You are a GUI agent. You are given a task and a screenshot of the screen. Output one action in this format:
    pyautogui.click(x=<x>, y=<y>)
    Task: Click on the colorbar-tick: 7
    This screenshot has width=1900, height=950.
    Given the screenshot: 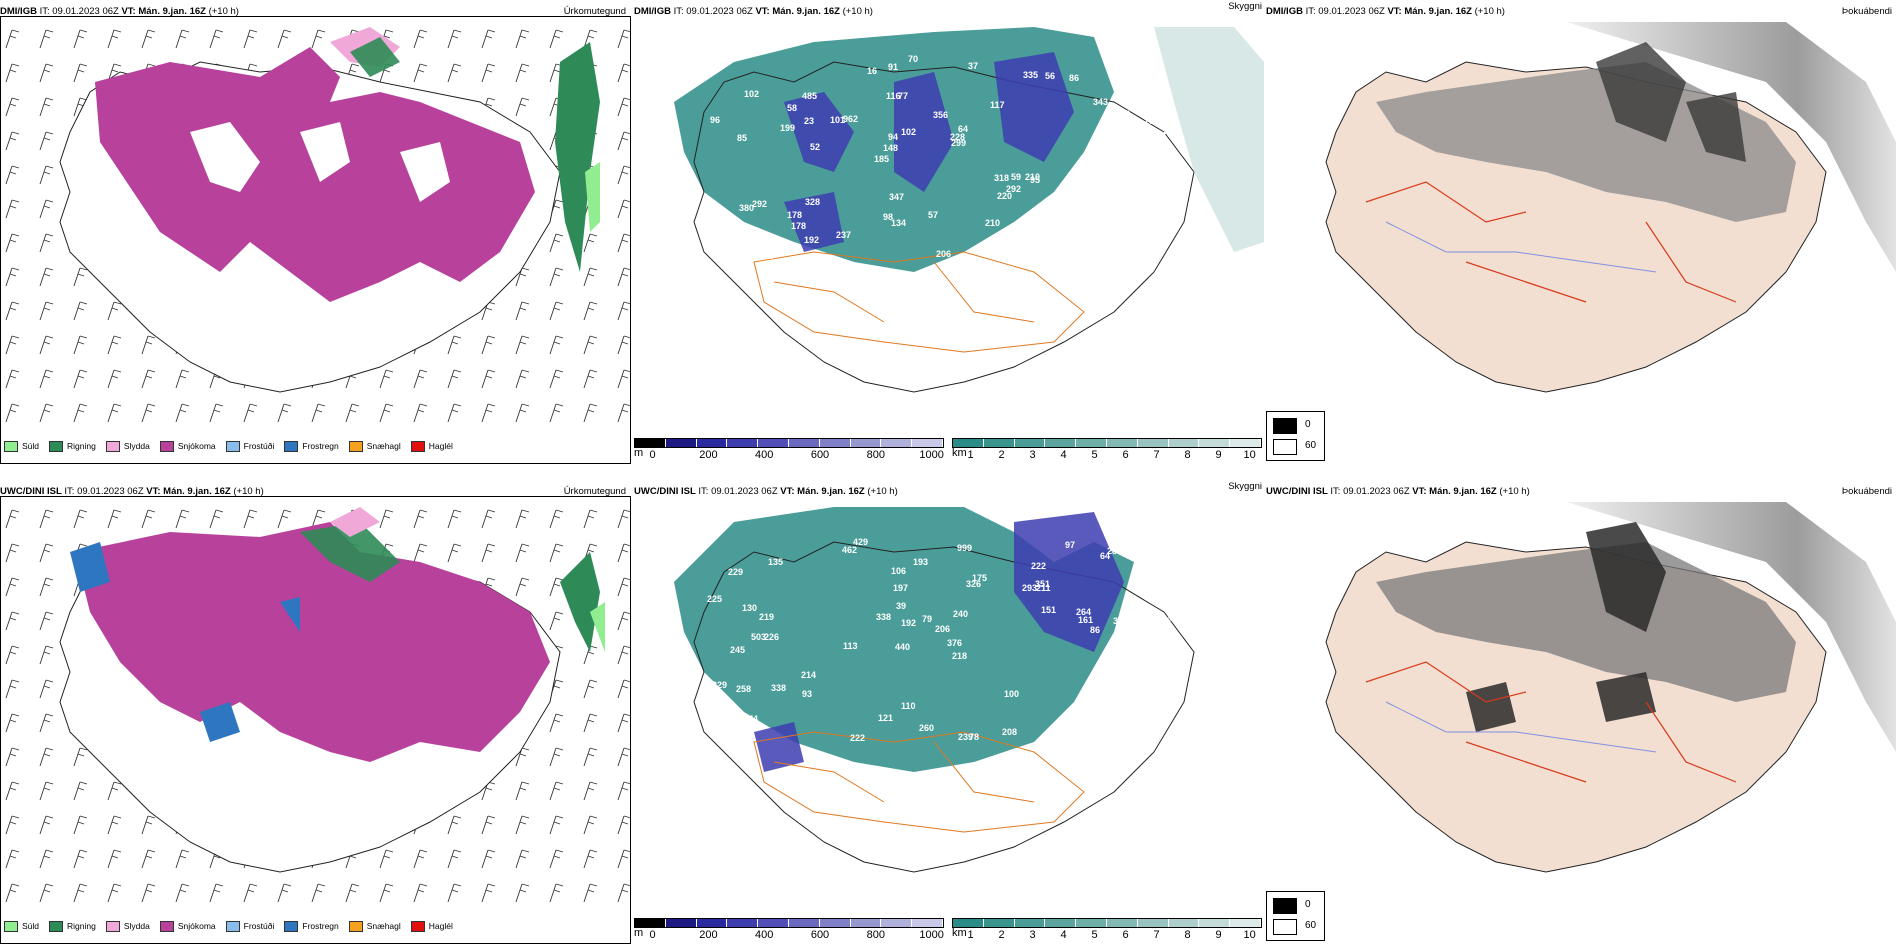 What is the action you would take?
    pyautogui.click(x=1156, y=935)
    